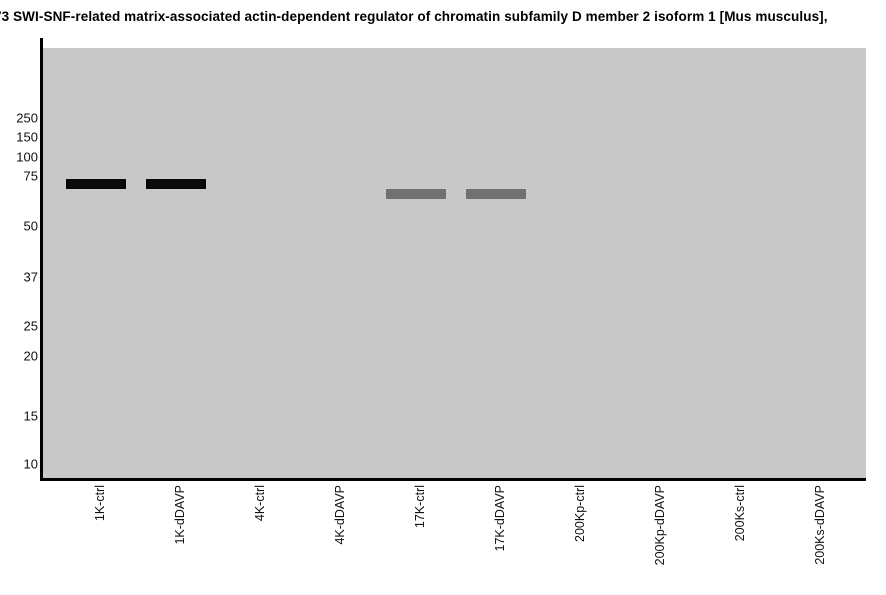 The width and height of the screenshot is (886, 595). What do you see at coordinates (30, 356) in the screenshot?
I see `mw-marker-label: 20` at bounding box center [30, 356].